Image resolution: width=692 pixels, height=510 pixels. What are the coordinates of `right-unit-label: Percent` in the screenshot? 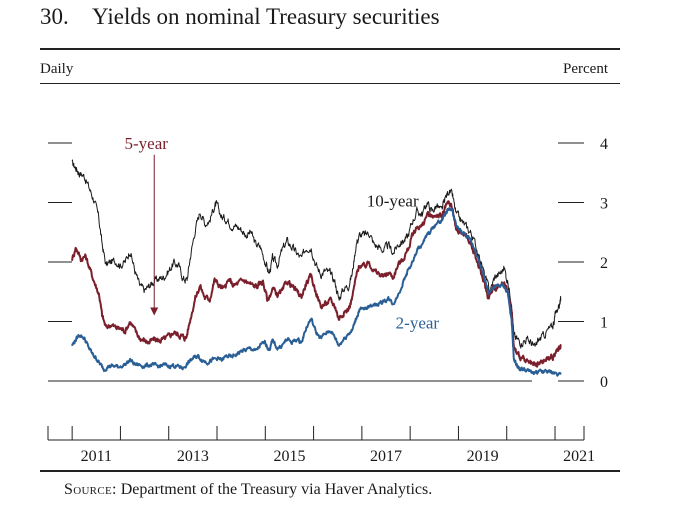 It's located at (585, 69).